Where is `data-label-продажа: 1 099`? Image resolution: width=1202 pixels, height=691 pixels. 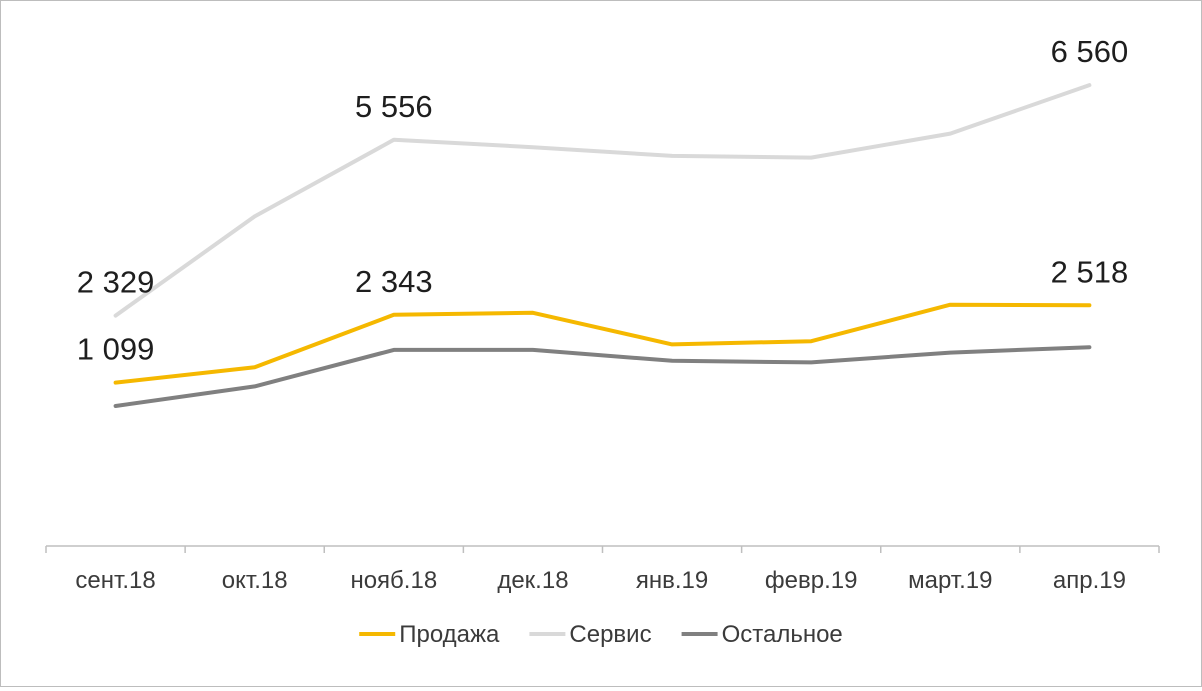
data-label-продажа: 1 099 is located at coordinates (116, 349).